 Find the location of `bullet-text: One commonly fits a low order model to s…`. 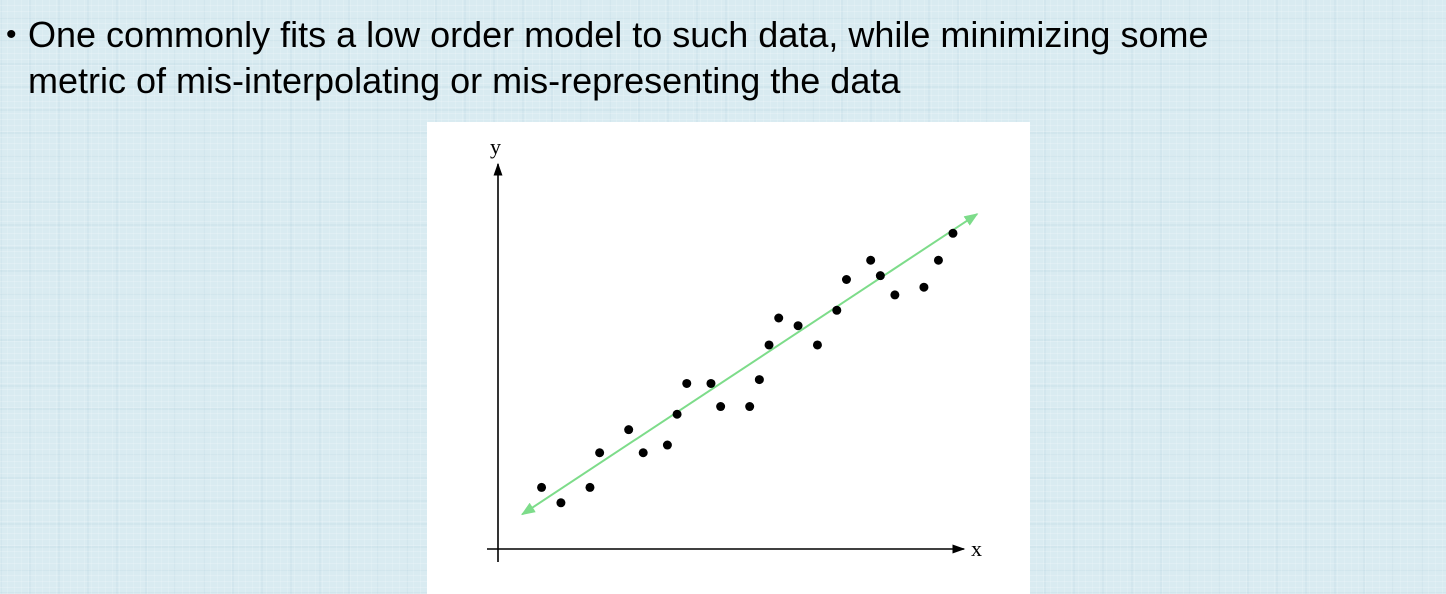

bullet-text: One commonly fits a low order model to s… is located at coordinates (618, 57).